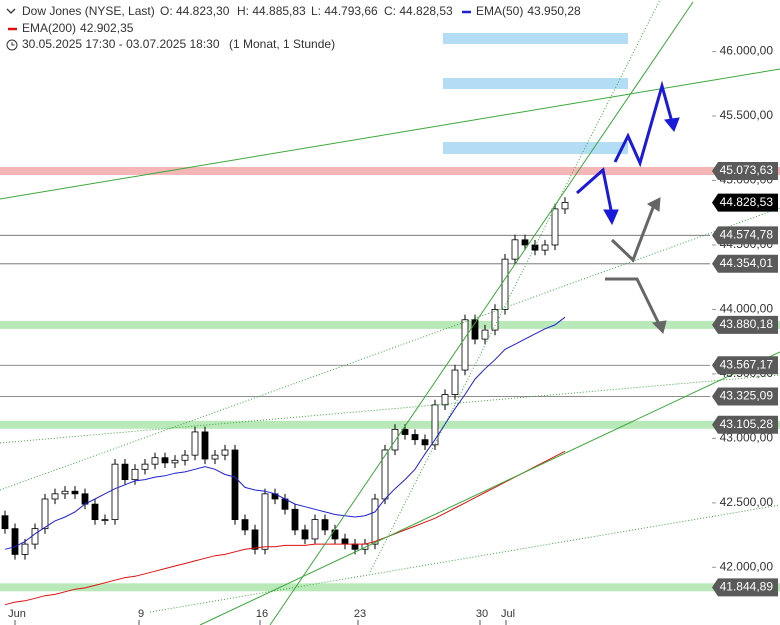  I want to click on period: 30.05.2025 17:30 - 03.07.2025 18:30, so click(121, 44).